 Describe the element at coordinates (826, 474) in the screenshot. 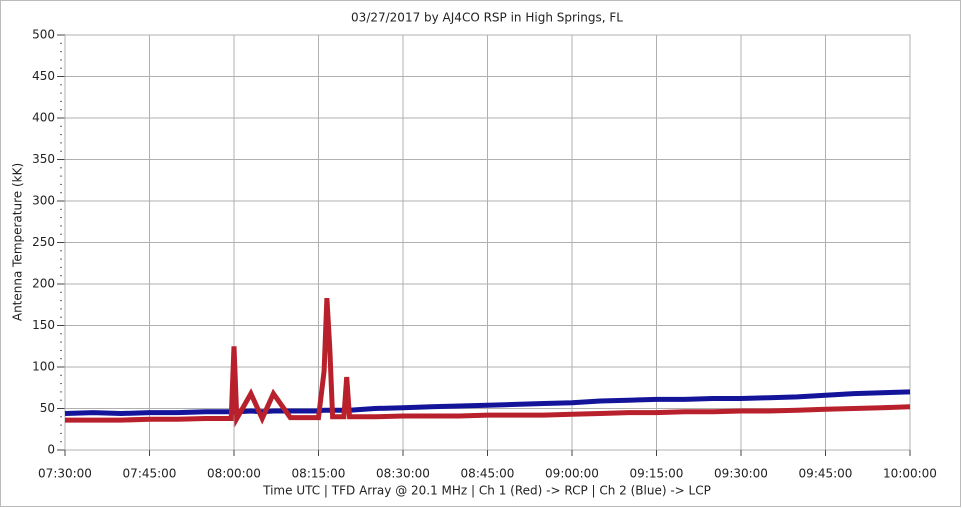

I see `x-tick-label: 09:45:00` at that location.